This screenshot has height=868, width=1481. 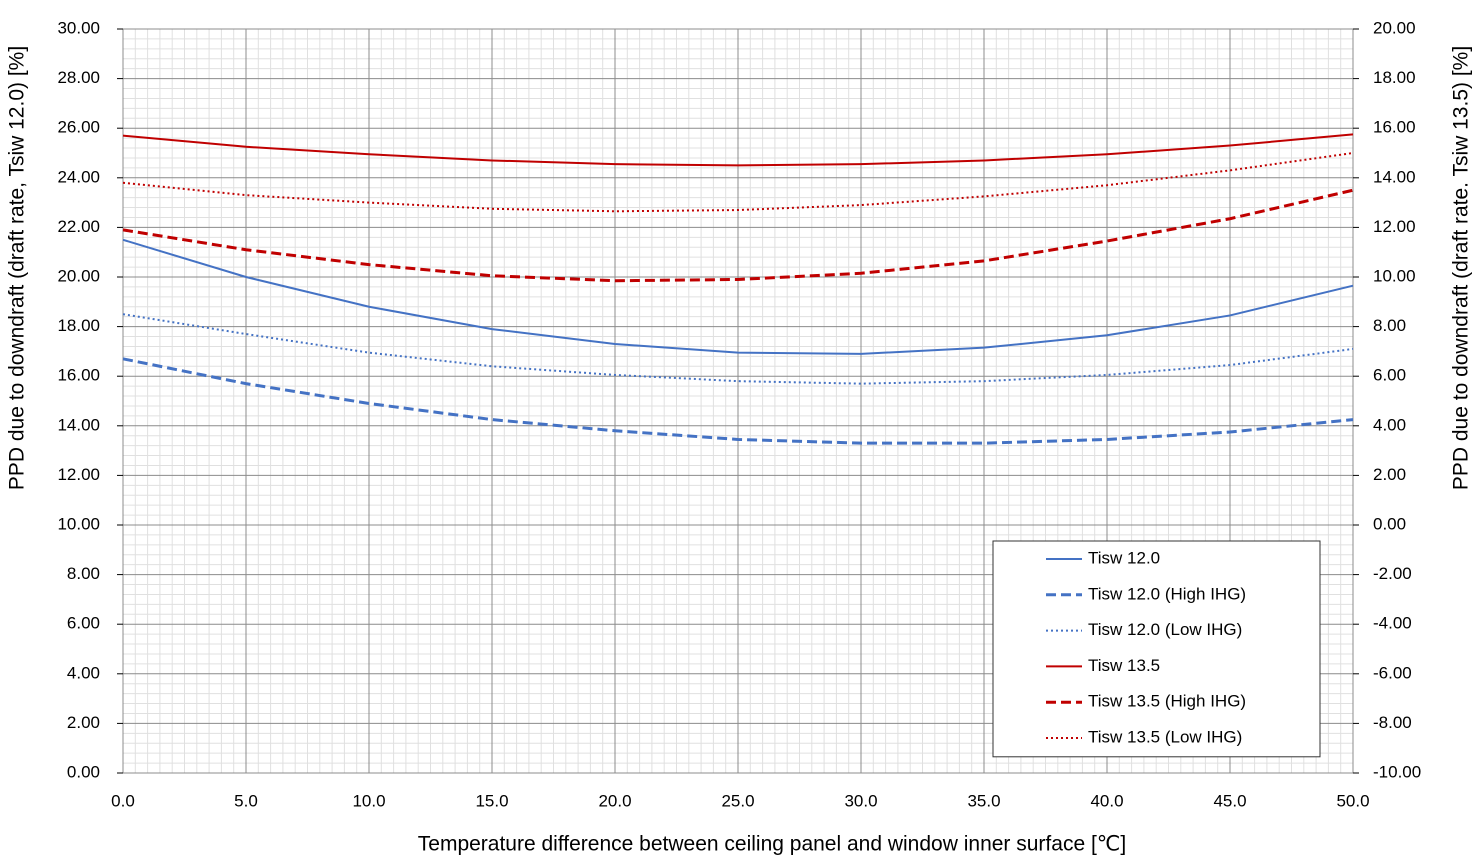 I want to click on y-tick-label: 16.00, so click(x=78, y=375).